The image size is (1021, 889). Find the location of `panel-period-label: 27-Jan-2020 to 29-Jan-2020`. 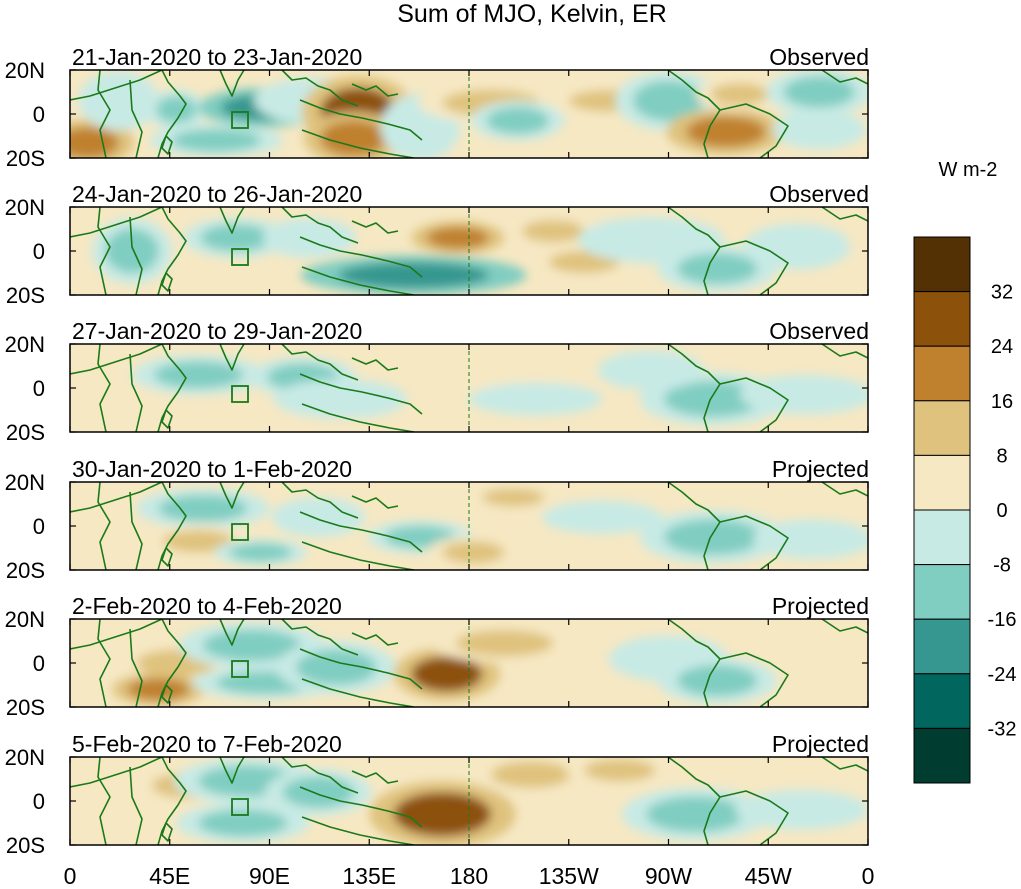

panel-period-label: 27-Jan-2020 to 29-Jan-2020 is located at coordinates (217, 331).